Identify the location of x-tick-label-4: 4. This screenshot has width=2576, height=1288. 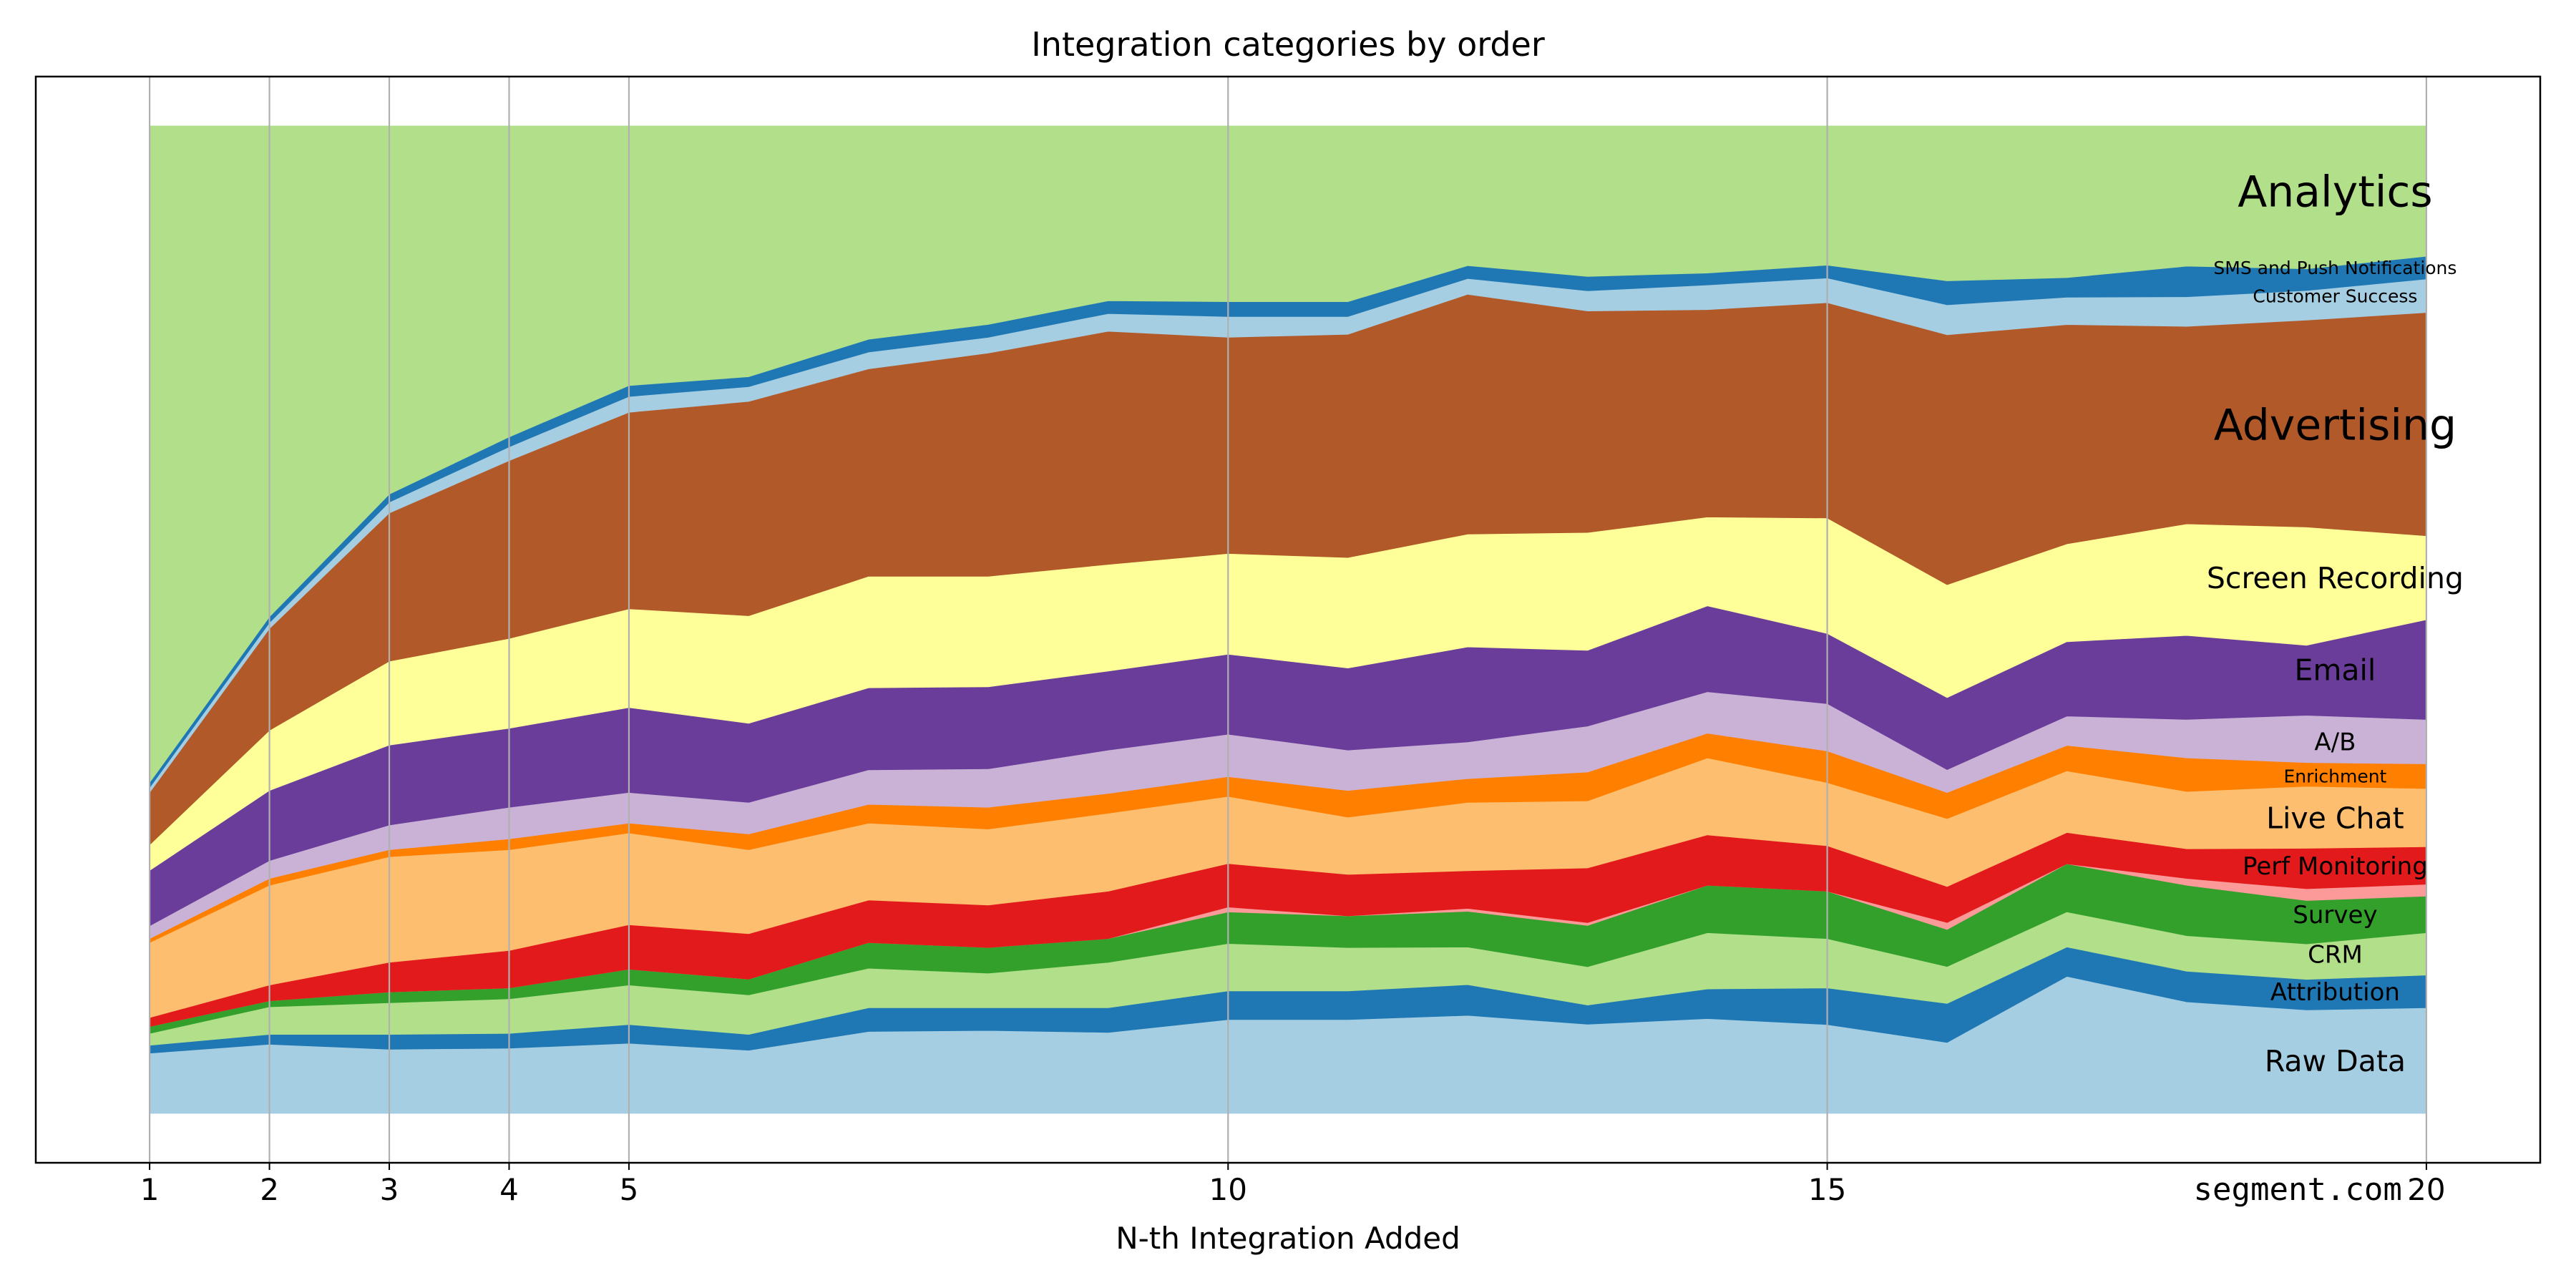
(509, 1189).